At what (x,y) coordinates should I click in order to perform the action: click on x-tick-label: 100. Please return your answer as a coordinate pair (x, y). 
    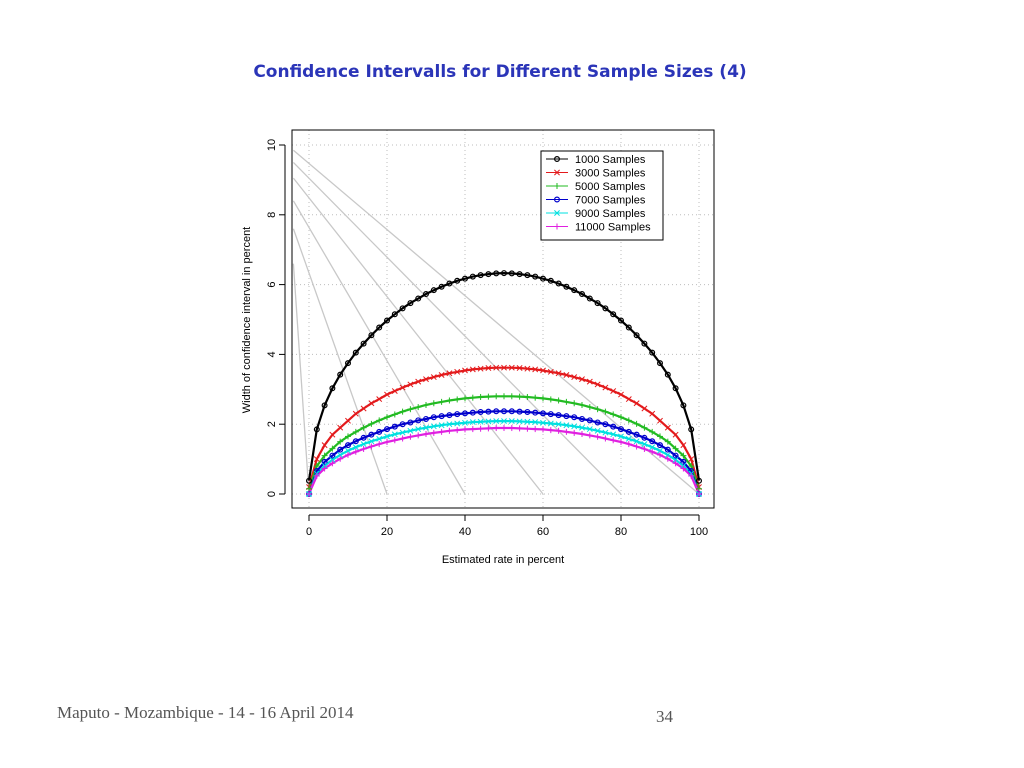
    Looking at the image, I should click on (699, 532).